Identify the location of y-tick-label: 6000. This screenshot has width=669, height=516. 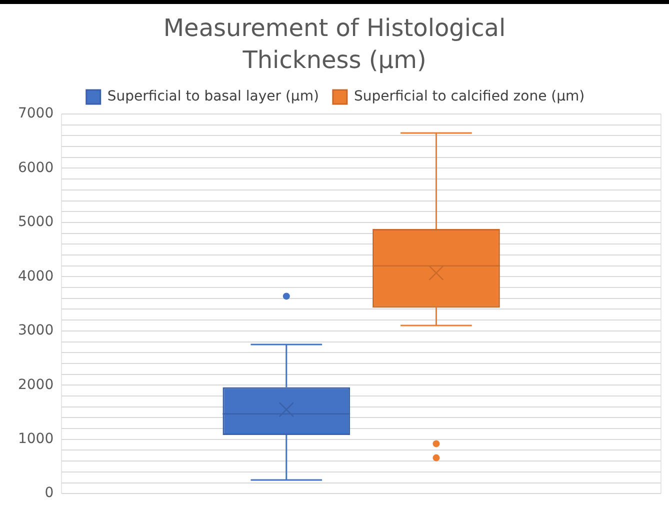
(36, 168).